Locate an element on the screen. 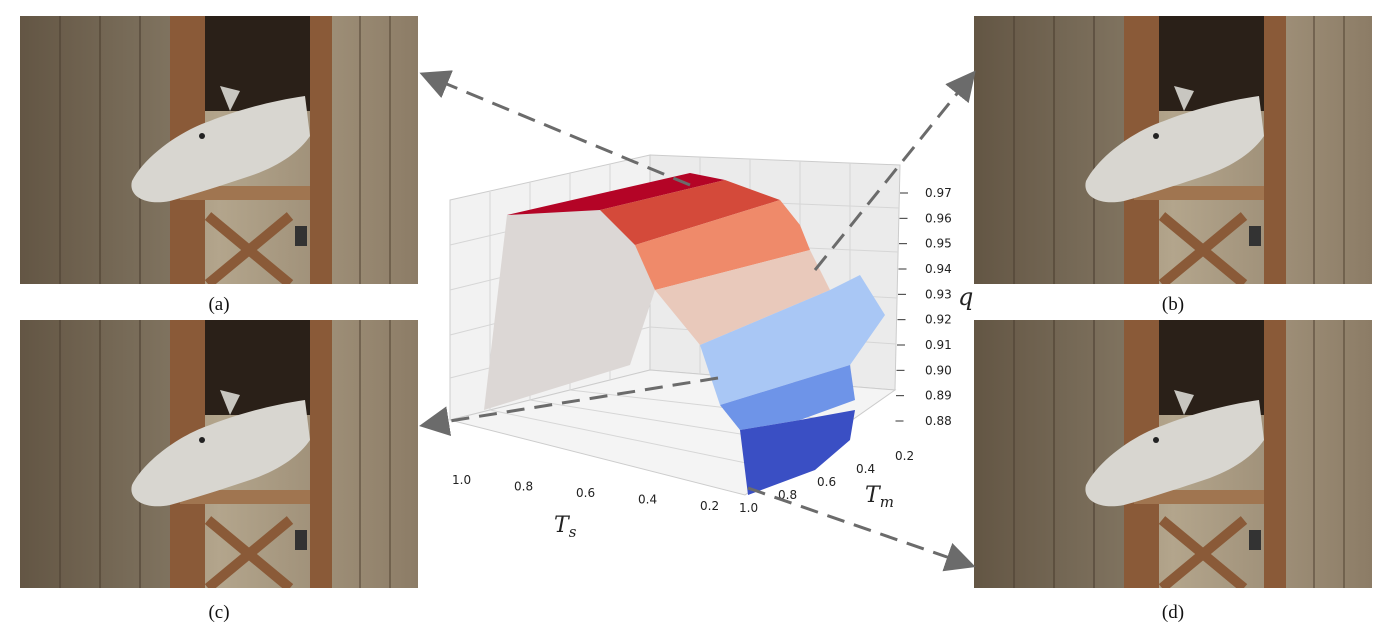 The image size is (1390, 630). image-panel-d is located at coordinates (1173, 454).